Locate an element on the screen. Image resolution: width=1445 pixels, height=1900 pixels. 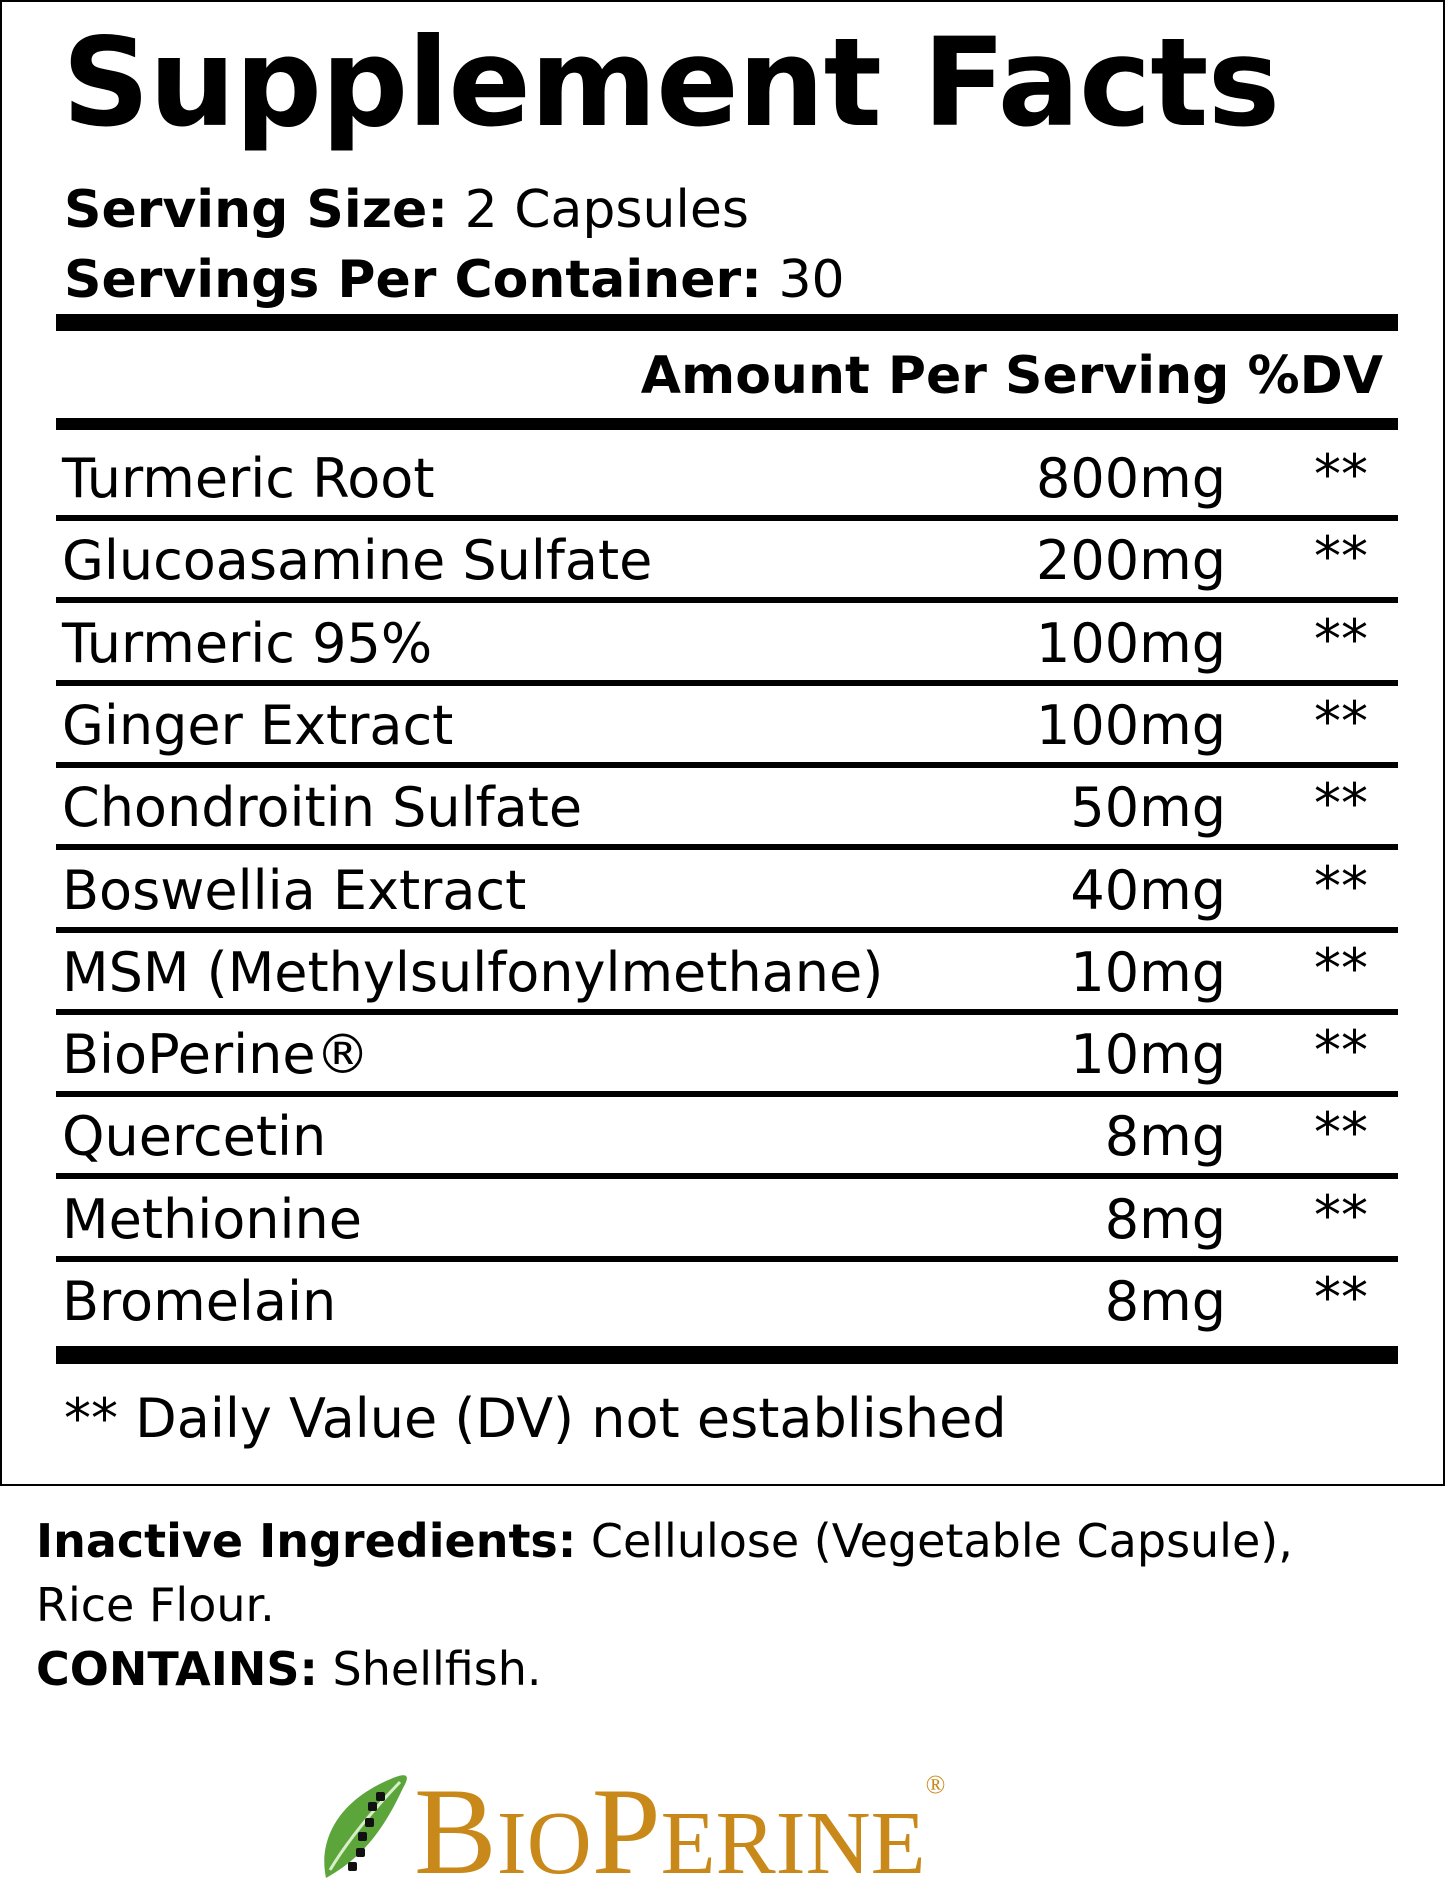
servings-per-container-label: Servings Per Container: is located at coordinates (413, 280).